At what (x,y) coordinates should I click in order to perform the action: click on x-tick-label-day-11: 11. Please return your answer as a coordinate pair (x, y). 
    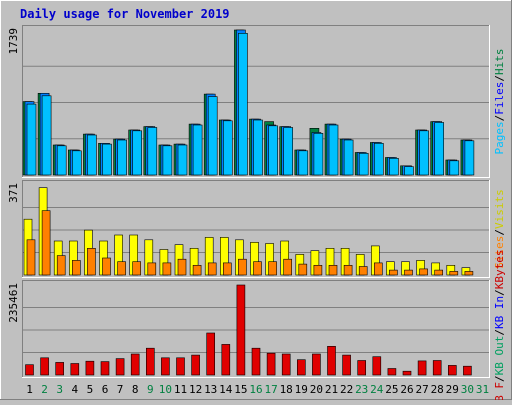
    Looking at the image, I should click on (180, 389).